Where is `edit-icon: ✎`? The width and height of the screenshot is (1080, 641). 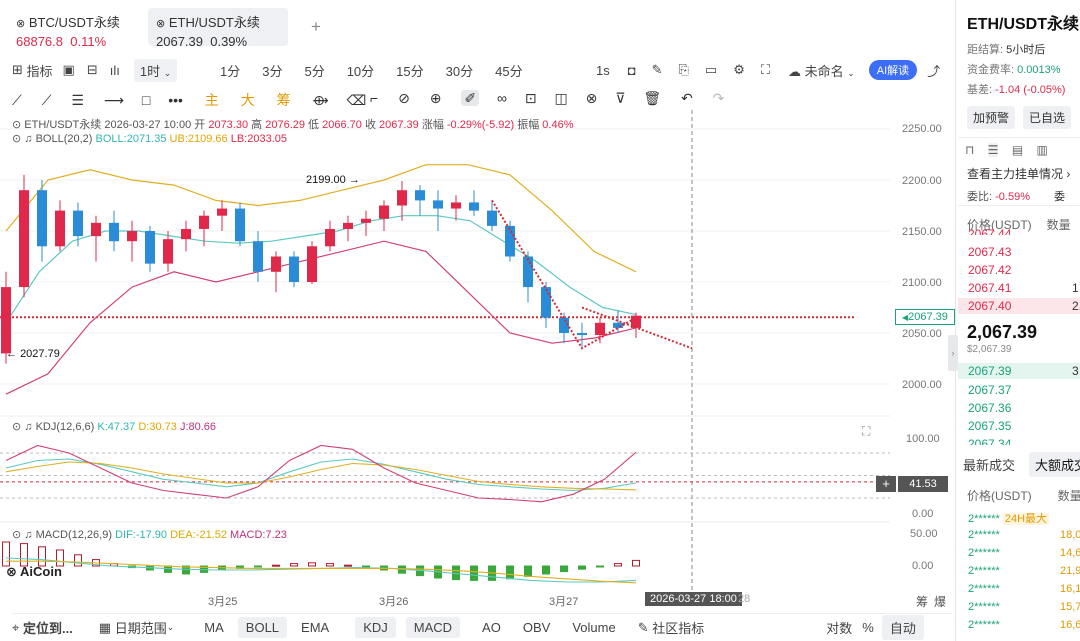 edit-icon: ✎ is located at coordinates (657, 69).